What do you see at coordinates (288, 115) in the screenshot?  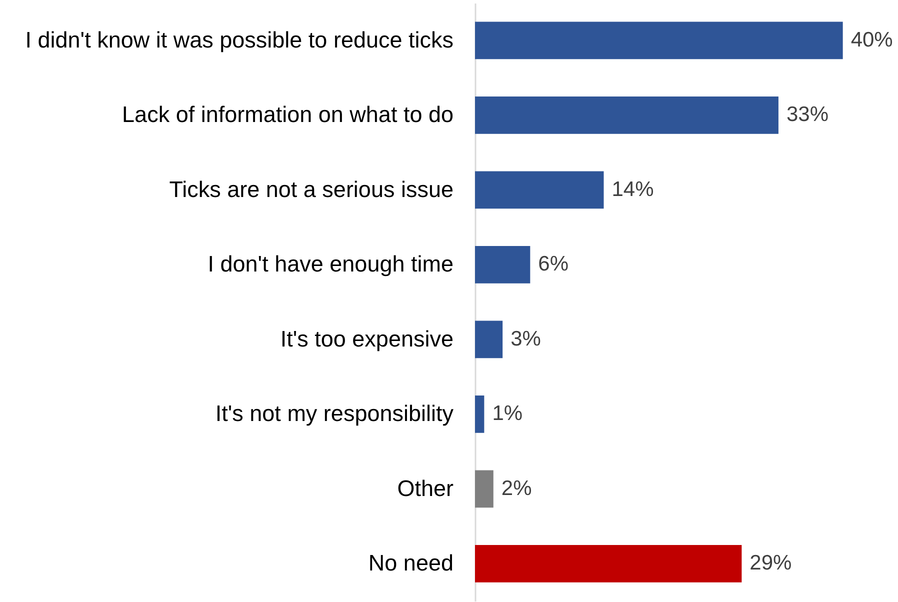 I see `y-tick-label: Lack of information on what to do` at bounding box center [288, 115].